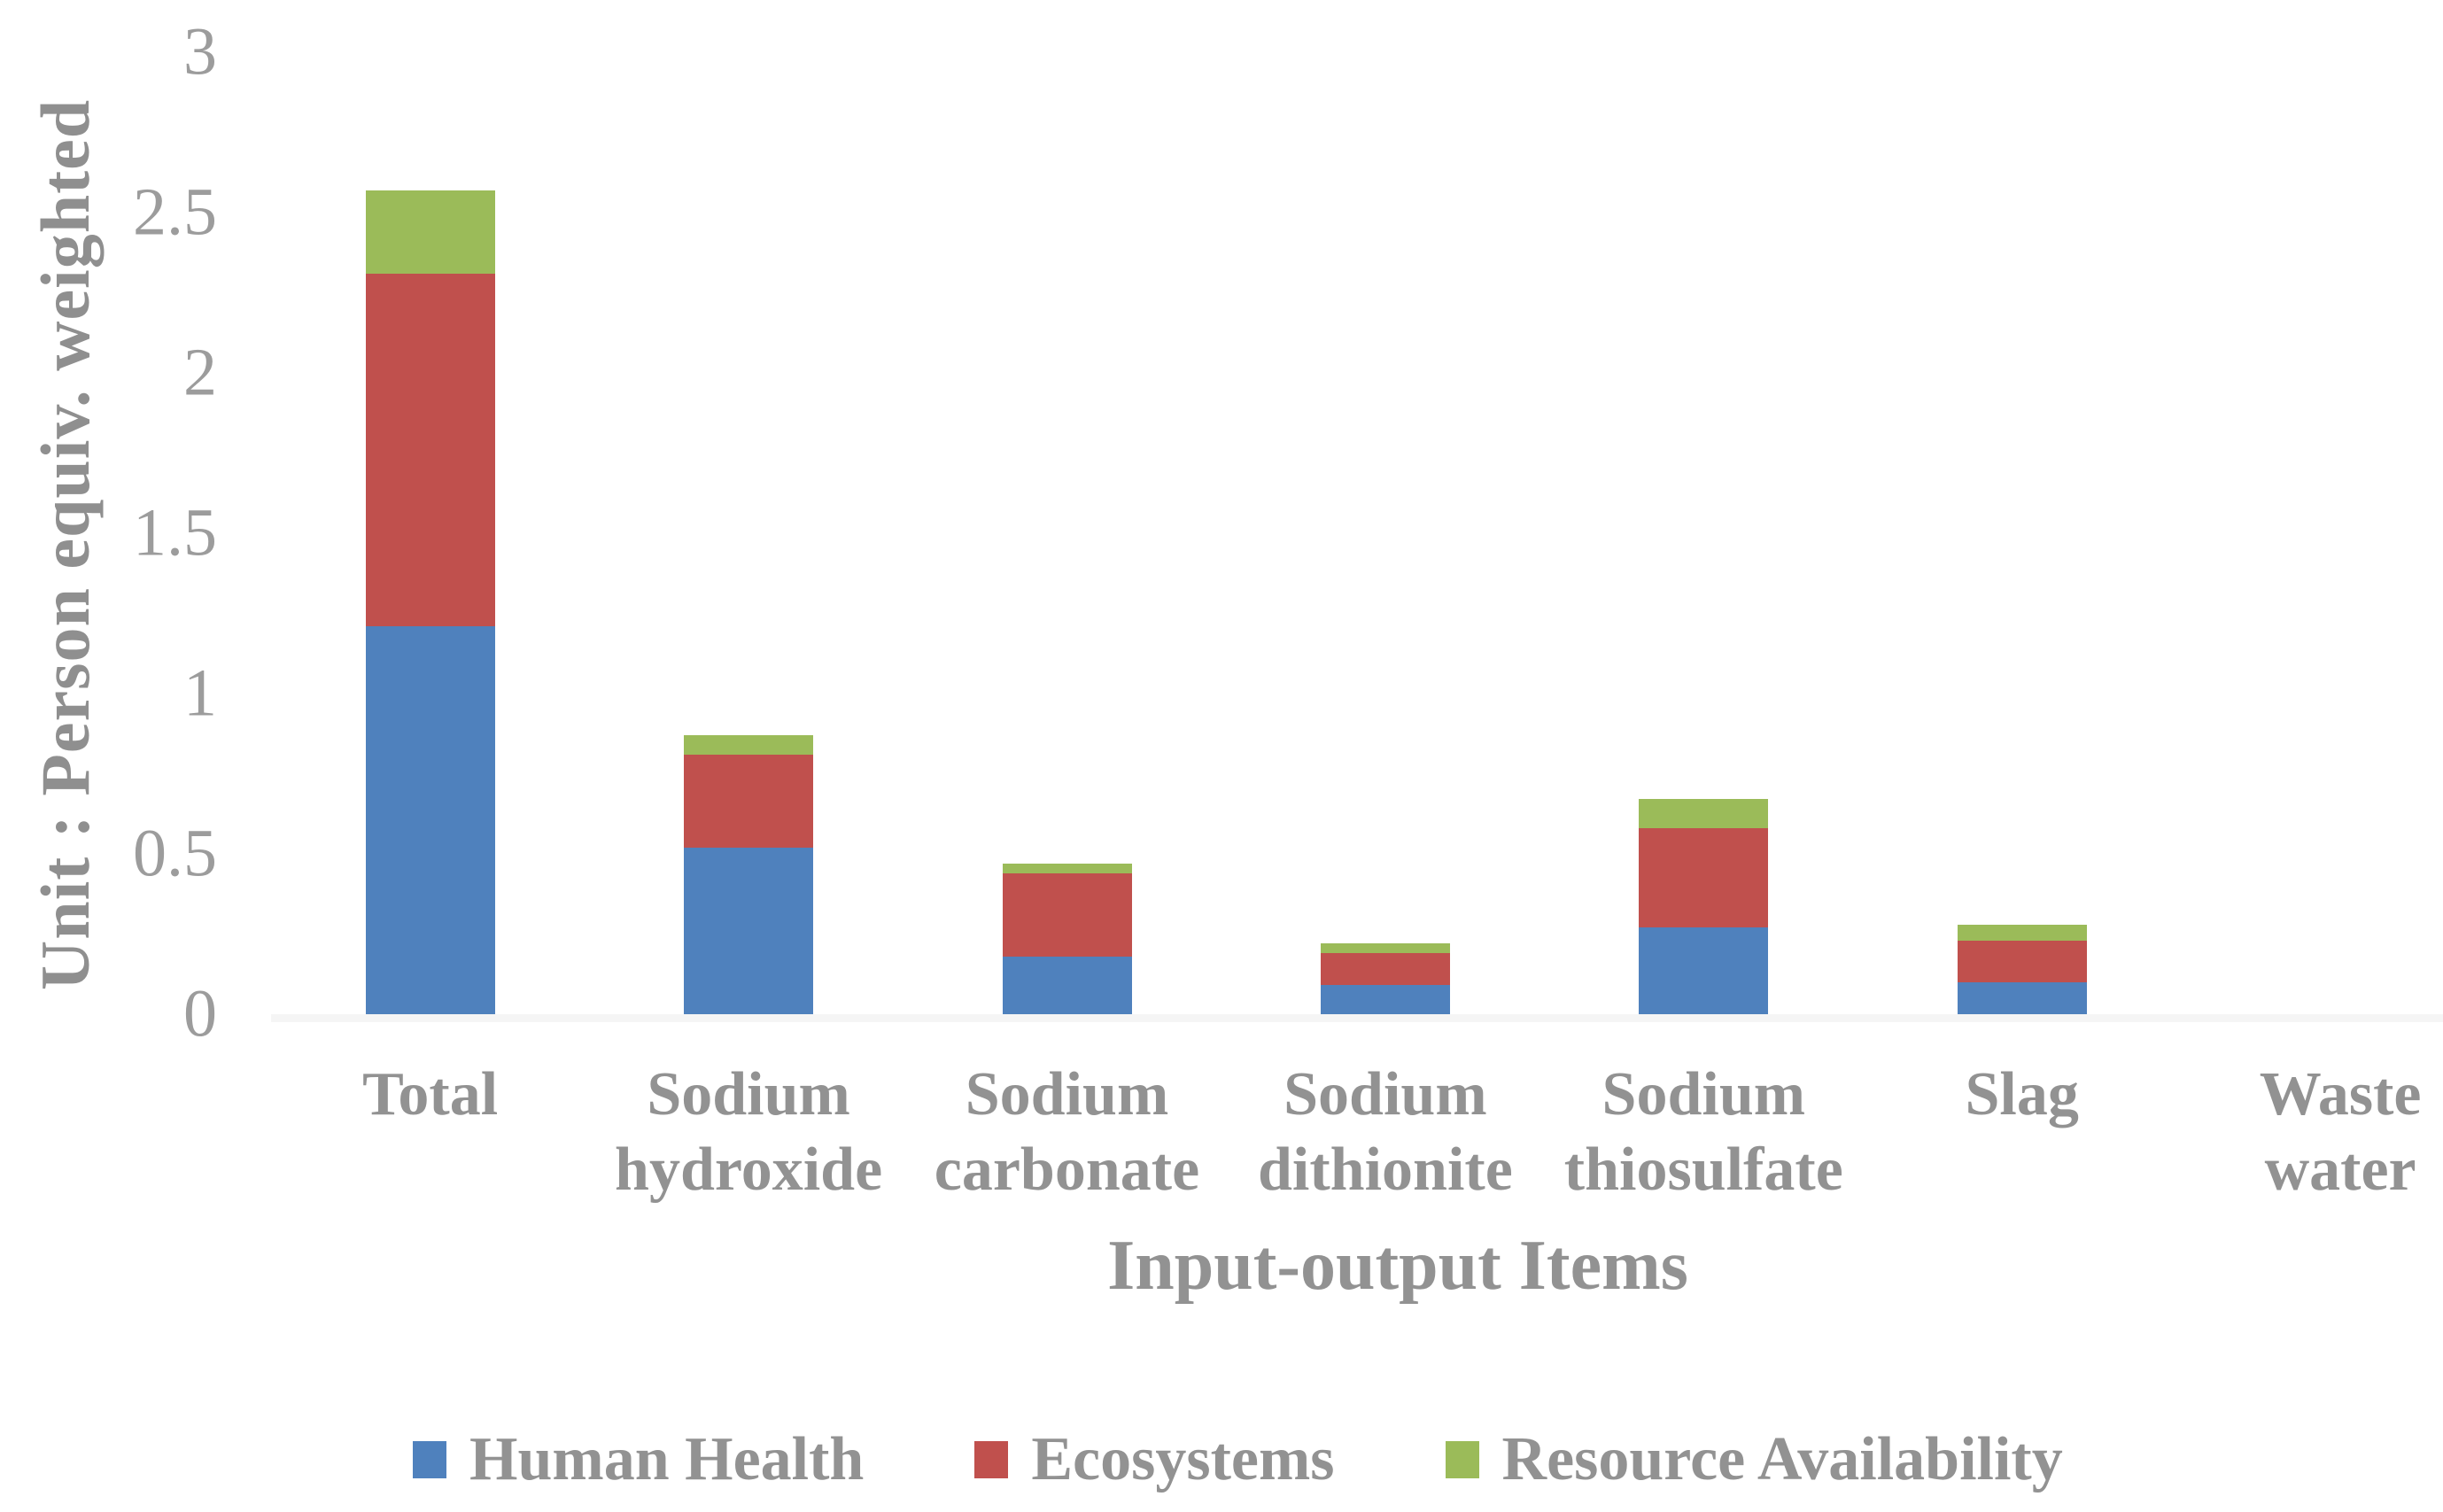 This screenshot has width=2443, height=1512. What do you see at coordinates (200, 51) in the screenshot?
I see `y-tick-label: 3` at bounding box center [200, 51].